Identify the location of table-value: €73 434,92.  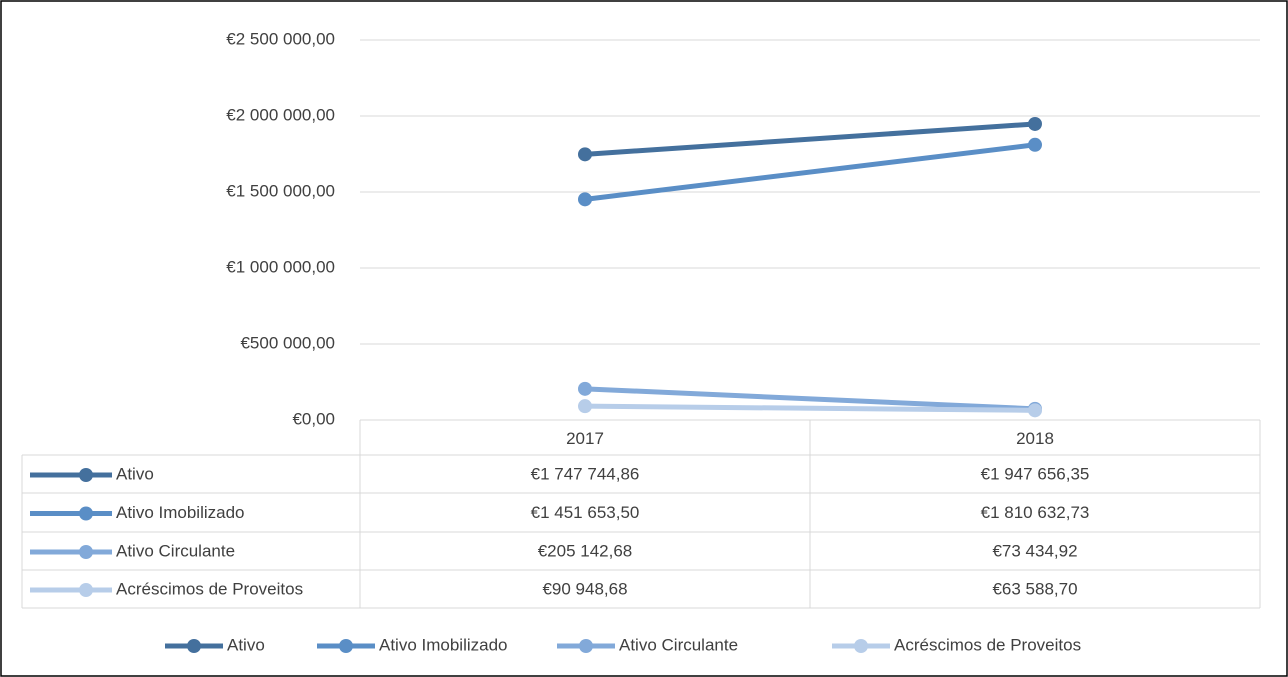
(1034, 550).